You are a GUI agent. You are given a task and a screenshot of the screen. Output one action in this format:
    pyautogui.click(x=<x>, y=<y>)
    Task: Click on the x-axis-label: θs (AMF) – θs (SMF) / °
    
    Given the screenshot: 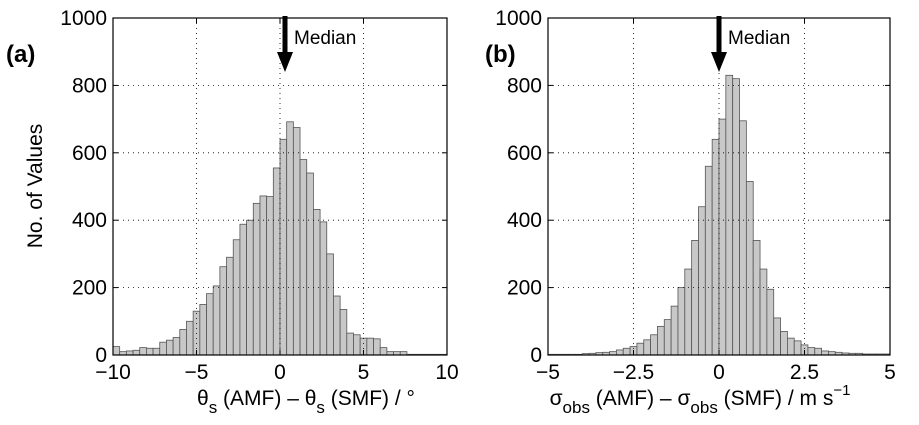 What is the action you would take?
    pyautogui.click(x=306, y=402)
    